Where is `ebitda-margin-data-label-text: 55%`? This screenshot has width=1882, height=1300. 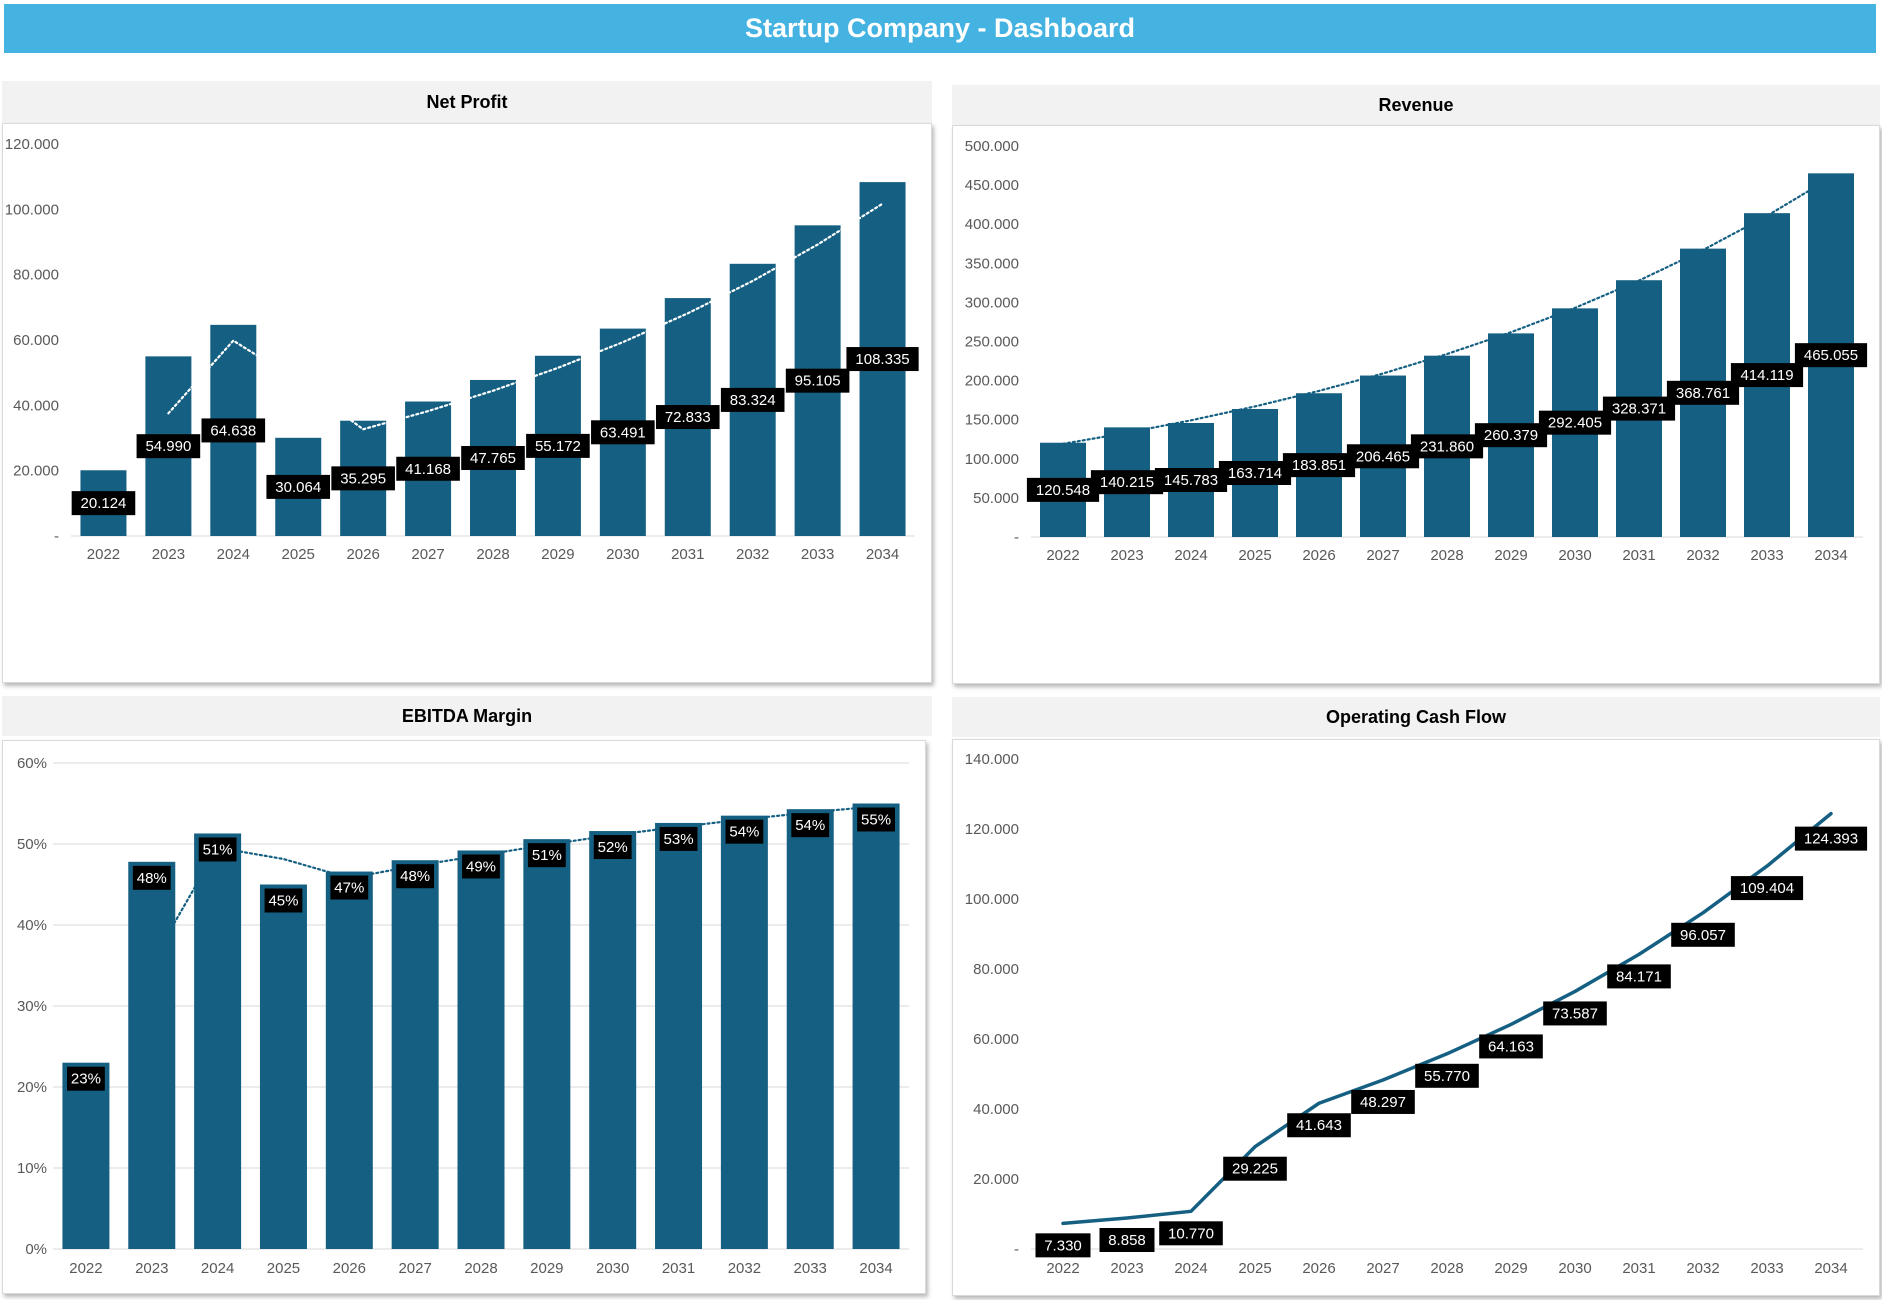
ebitda-margin-data-label-text: 55% is located at coordinates (876, 820).